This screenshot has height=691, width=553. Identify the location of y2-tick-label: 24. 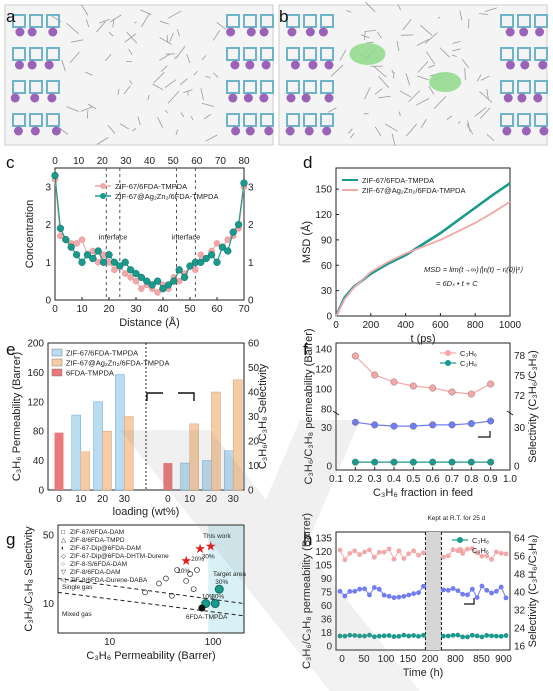
(520, 629).